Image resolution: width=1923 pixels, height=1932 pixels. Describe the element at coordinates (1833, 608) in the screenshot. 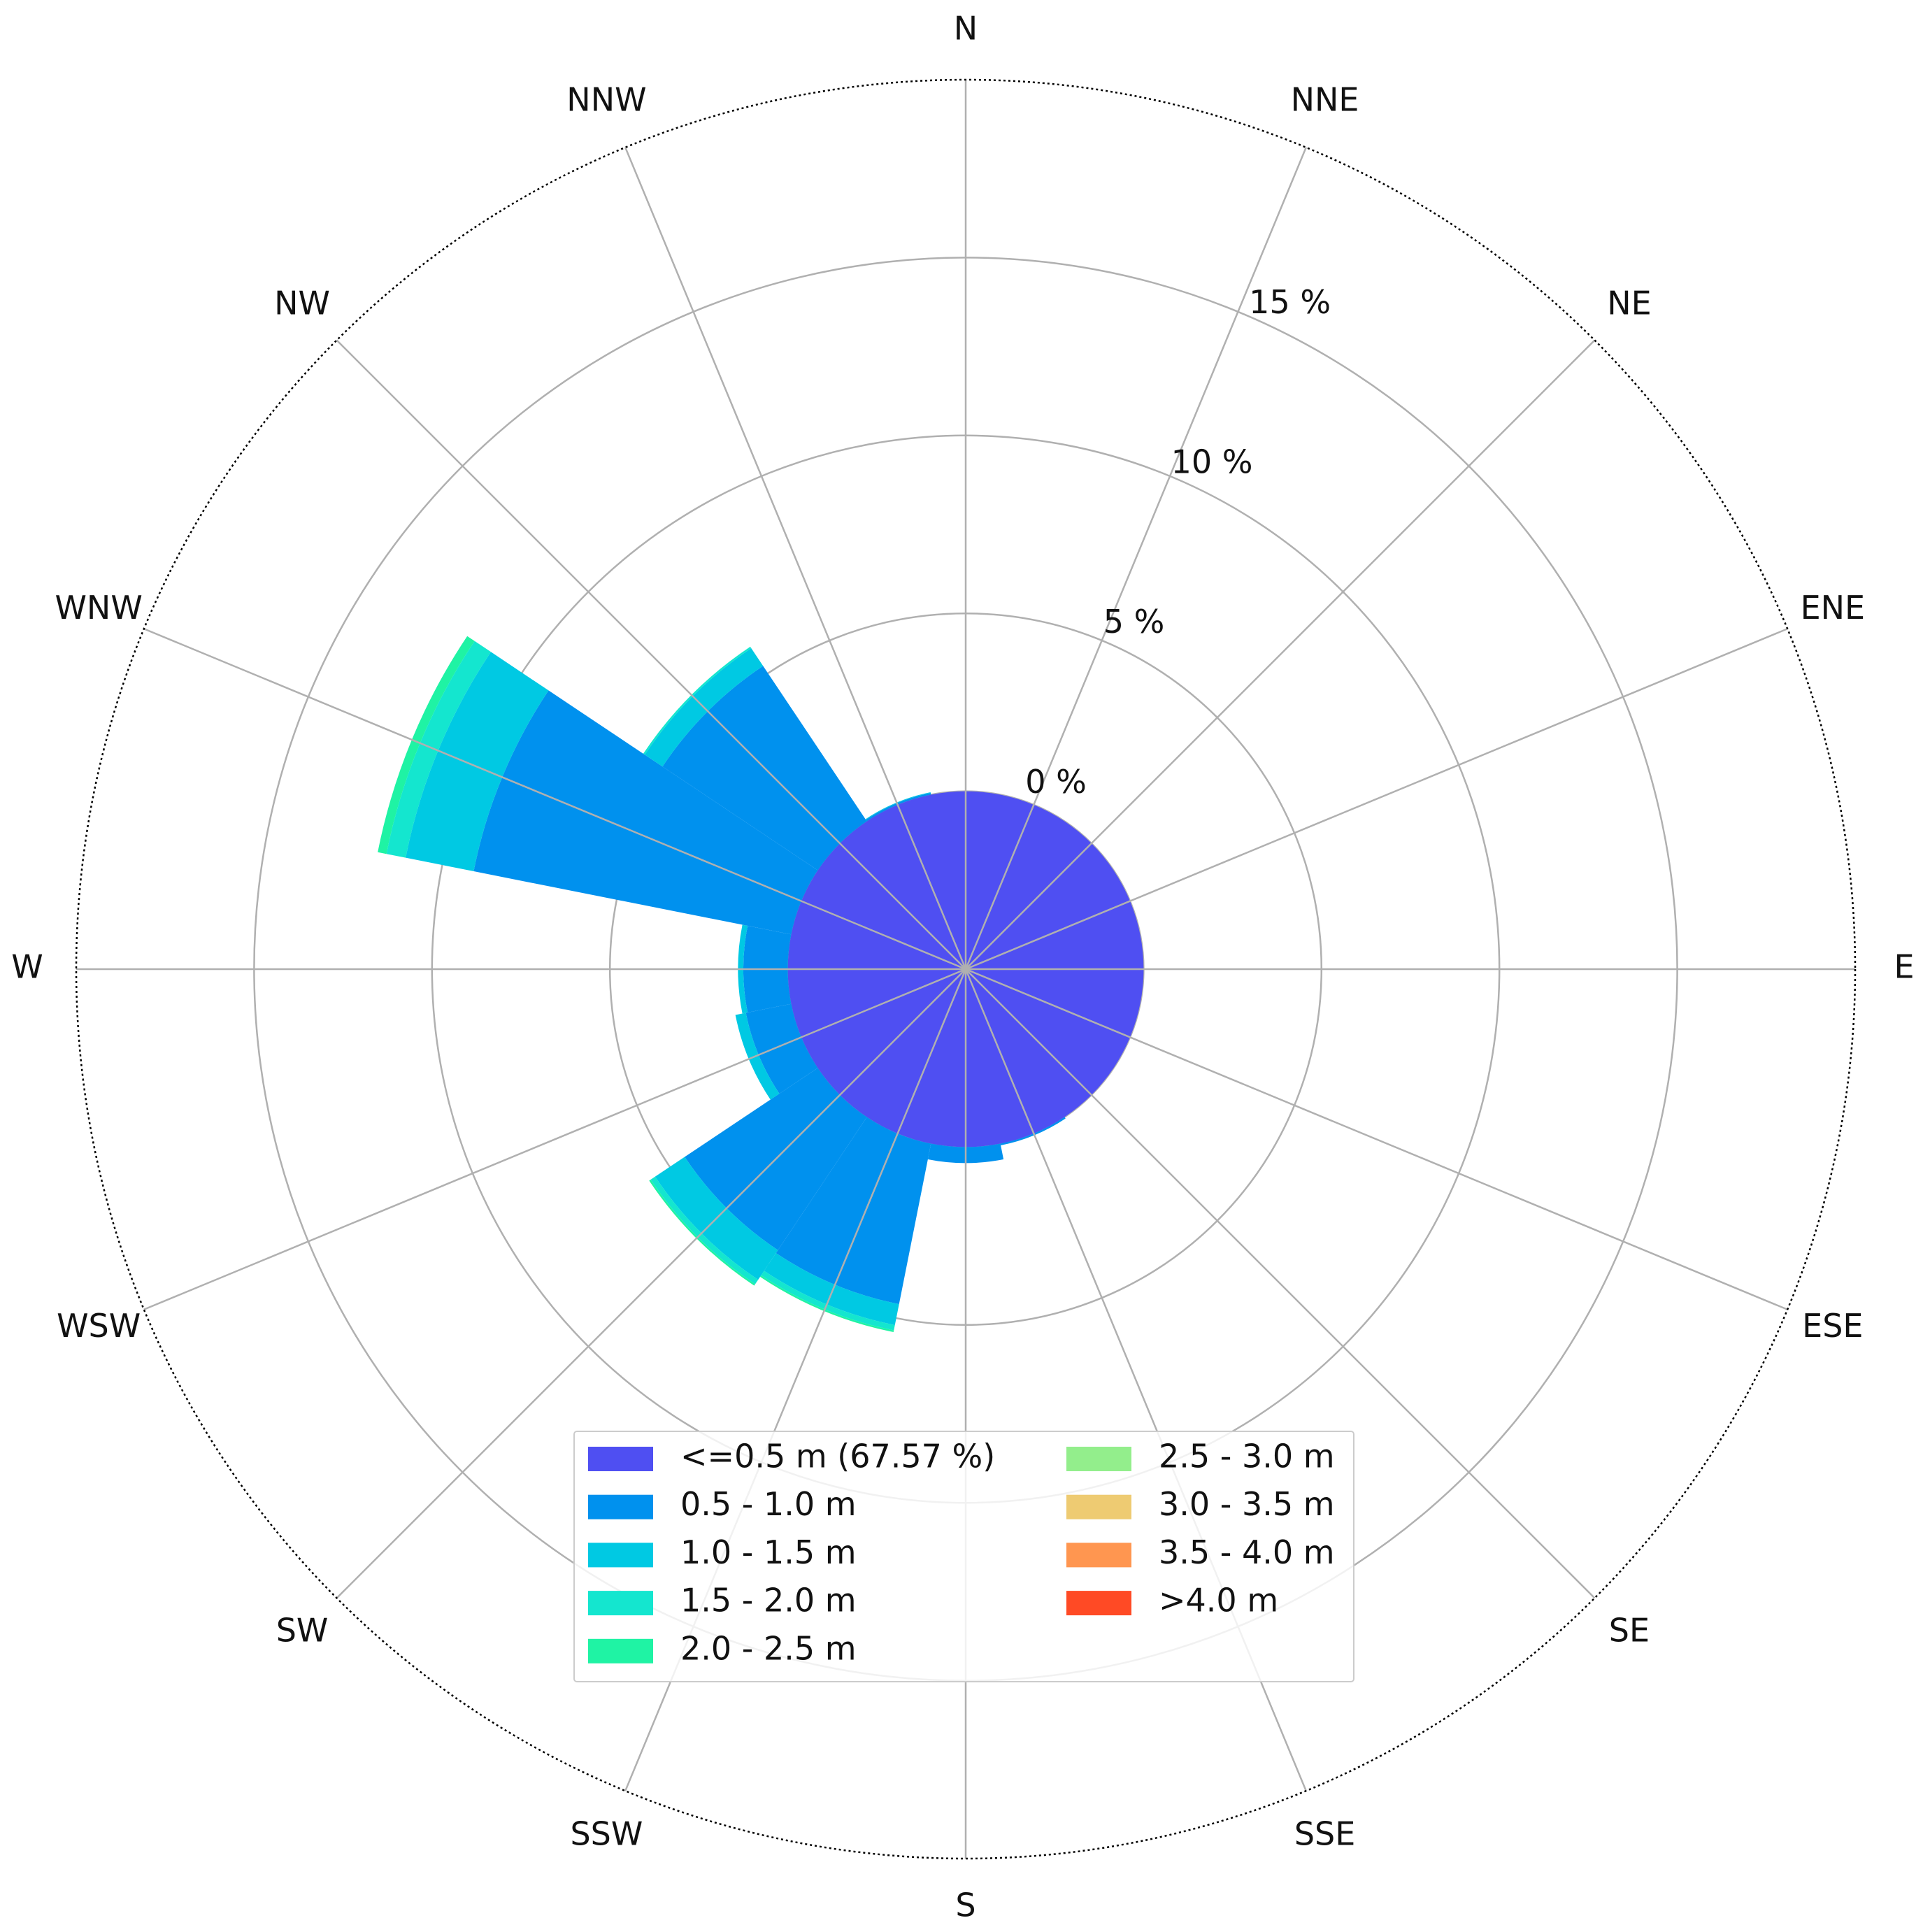

I see `direction-label: ENE` at that location.